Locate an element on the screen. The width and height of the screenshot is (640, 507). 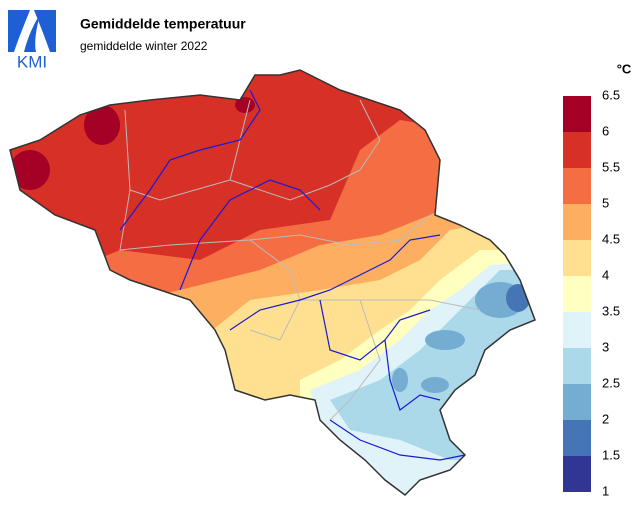
legend-tick-label: 1 is located at coordinates (605, 490).